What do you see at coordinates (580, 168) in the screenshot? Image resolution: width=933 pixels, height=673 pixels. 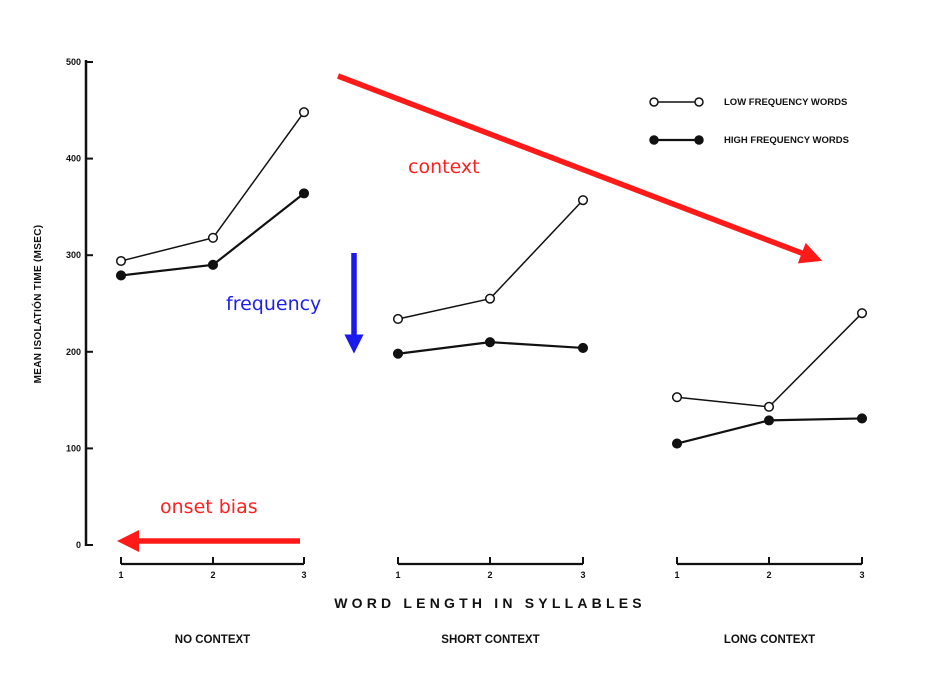 I see `context-arrow` at bounding box center [580, 168].